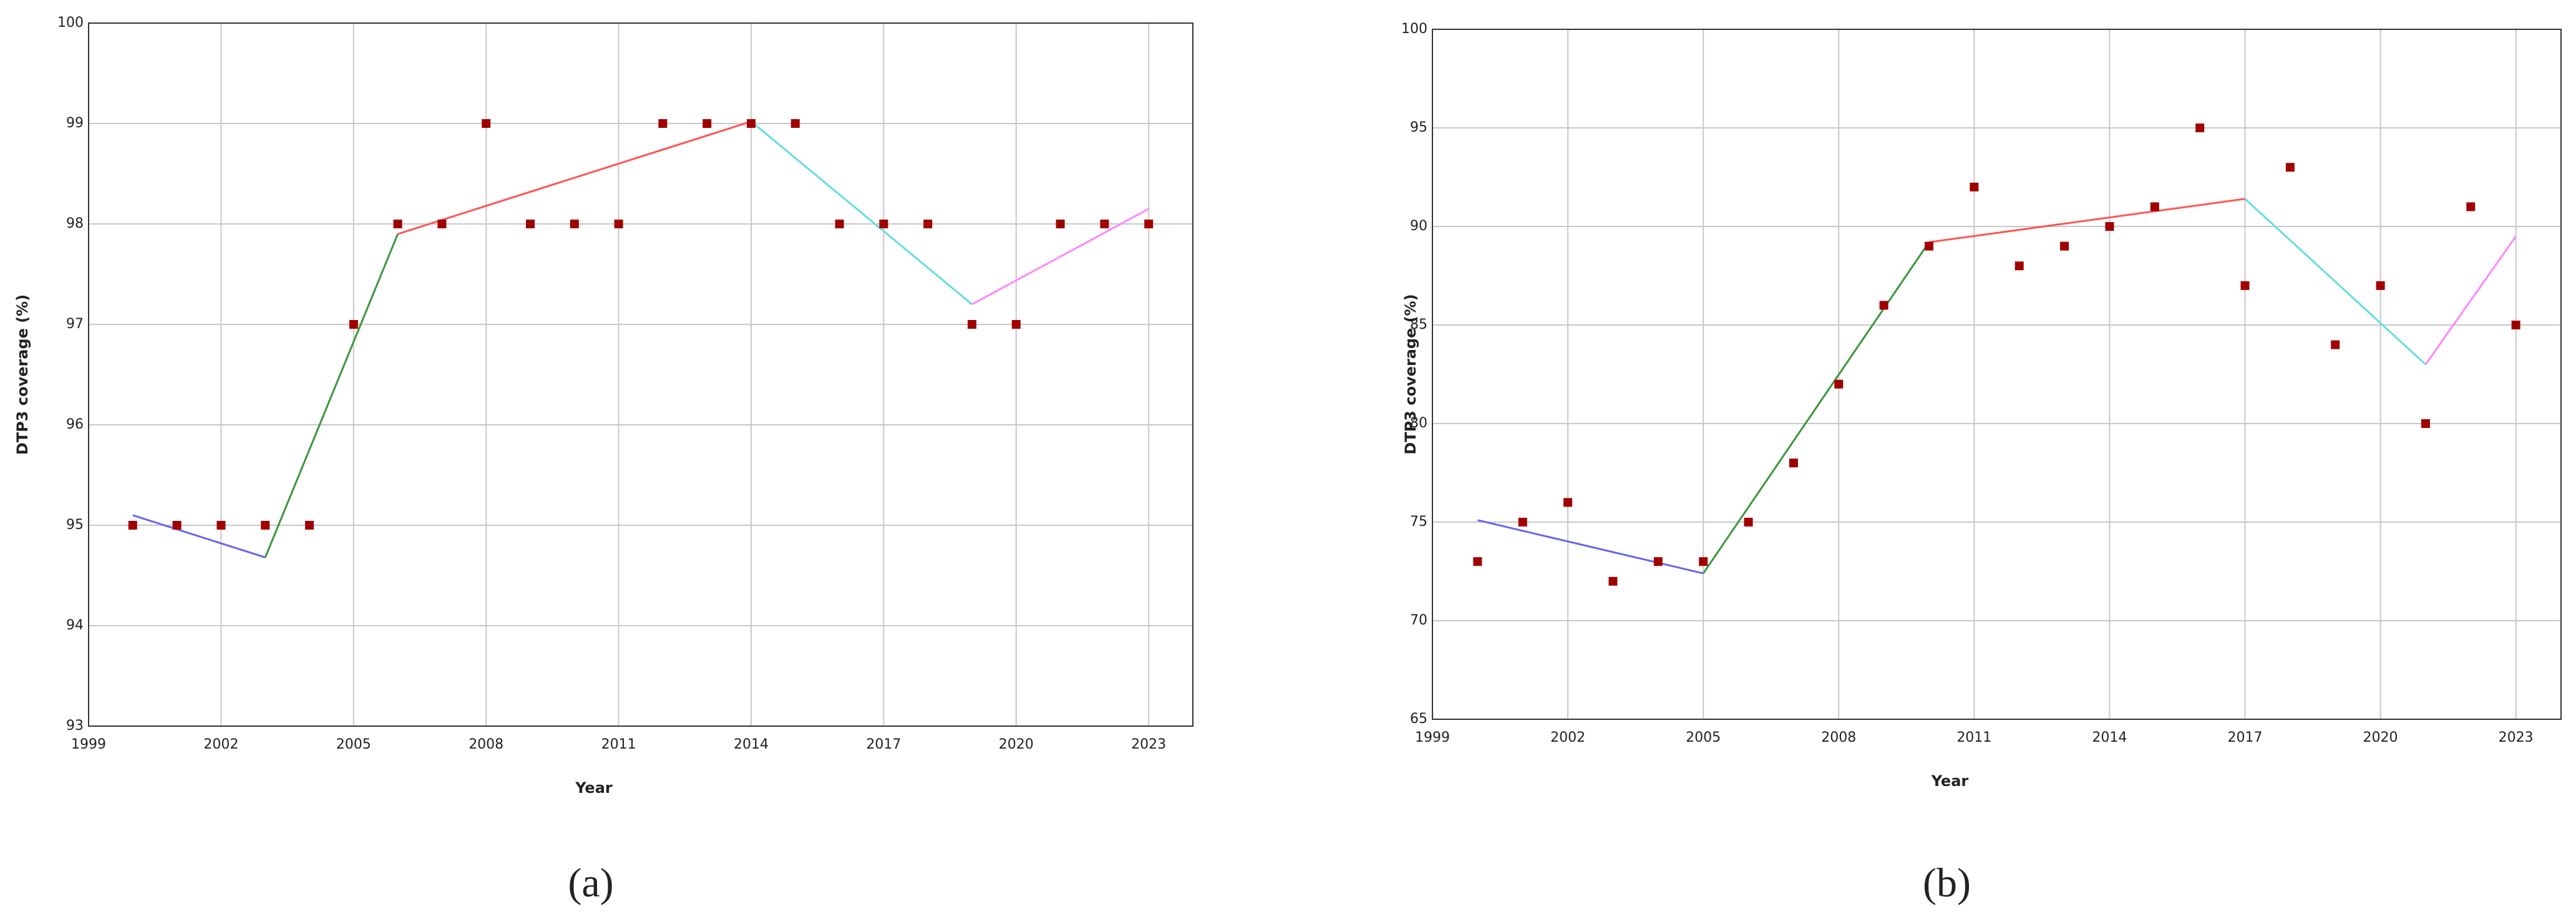 This screenshot has height=922, width=2576. I want to click on y-tick-label: 93, so click(75, 726).